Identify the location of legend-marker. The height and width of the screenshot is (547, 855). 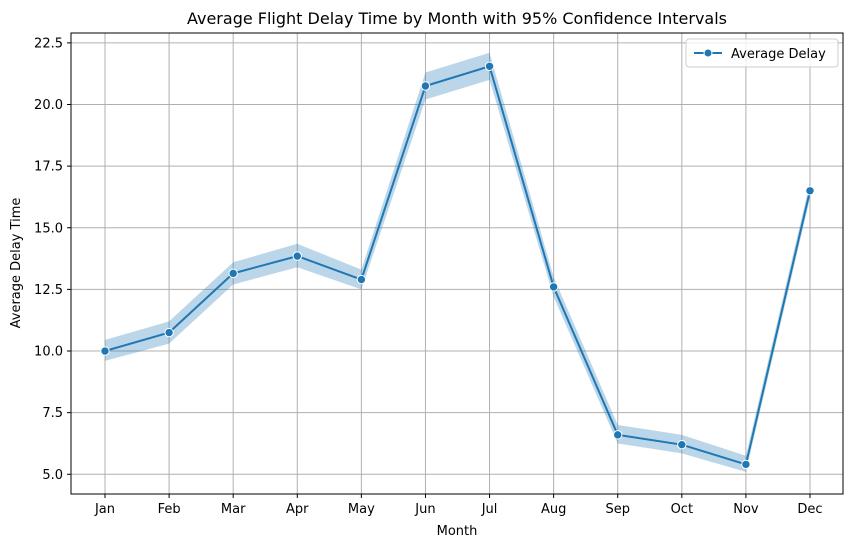
(708, 53).